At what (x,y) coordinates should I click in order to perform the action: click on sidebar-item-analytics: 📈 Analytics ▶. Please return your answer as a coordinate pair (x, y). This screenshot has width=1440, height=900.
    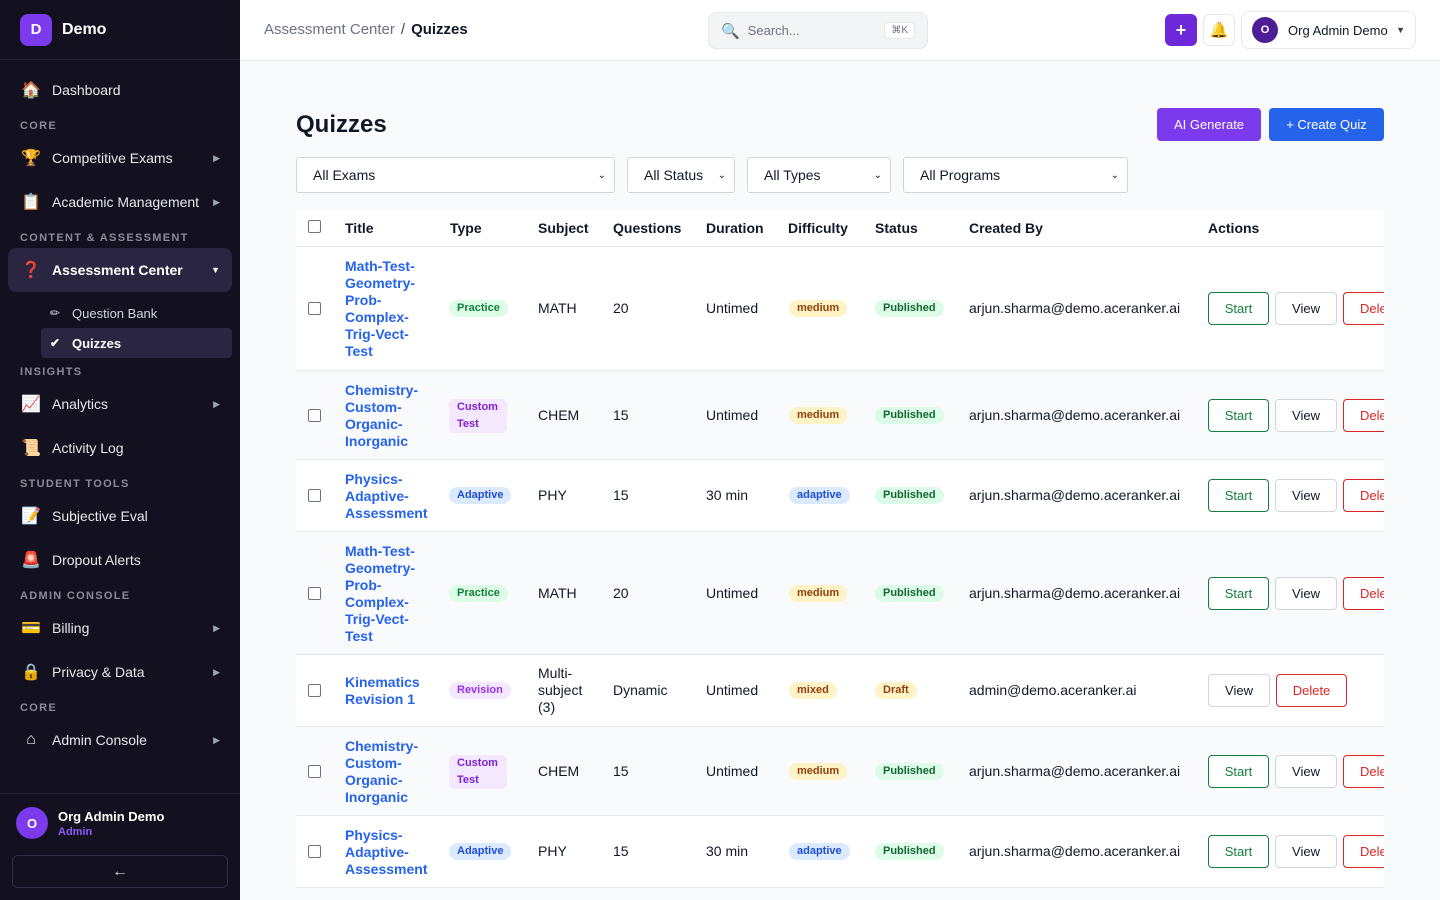
    Looking at the image, I should click on (120, 404).